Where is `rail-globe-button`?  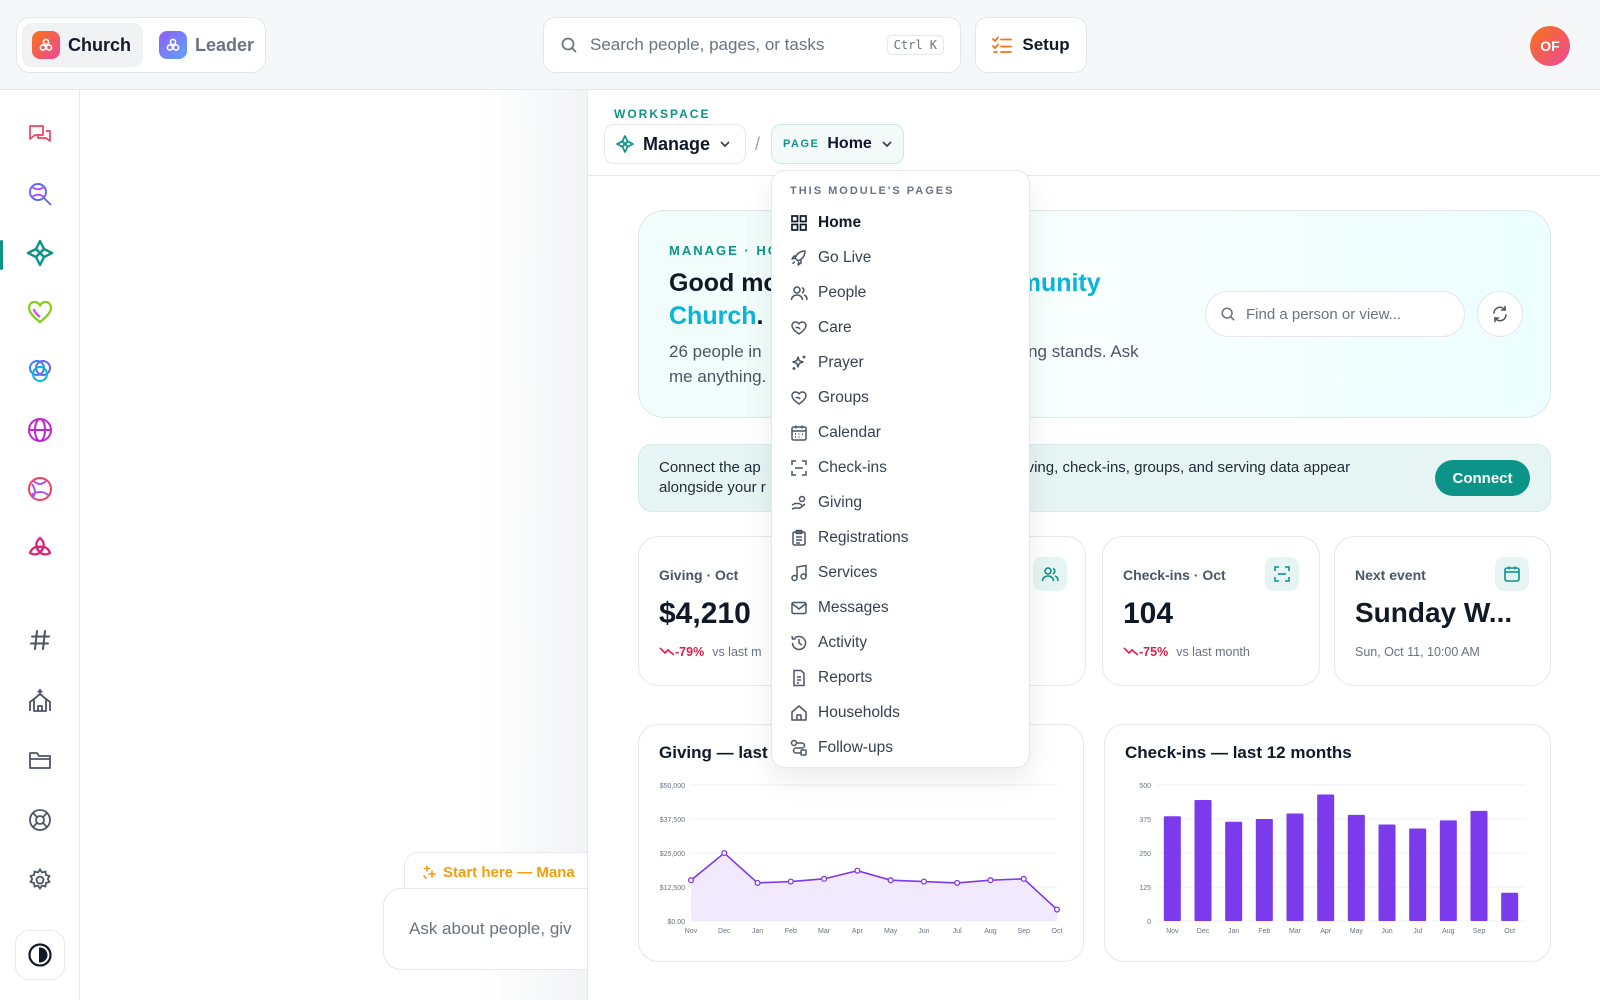
rail-globe-button is located at coordinates (40, 430).